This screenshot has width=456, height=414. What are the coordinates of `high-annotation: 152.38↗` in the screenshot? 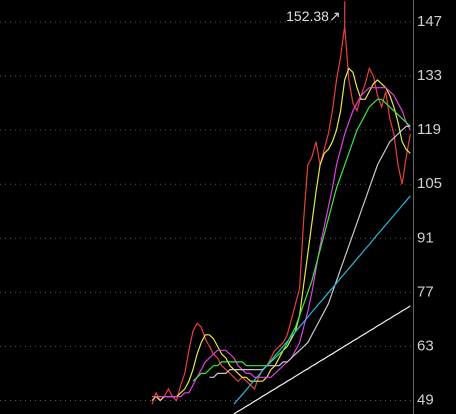 It's located at (313, 16).